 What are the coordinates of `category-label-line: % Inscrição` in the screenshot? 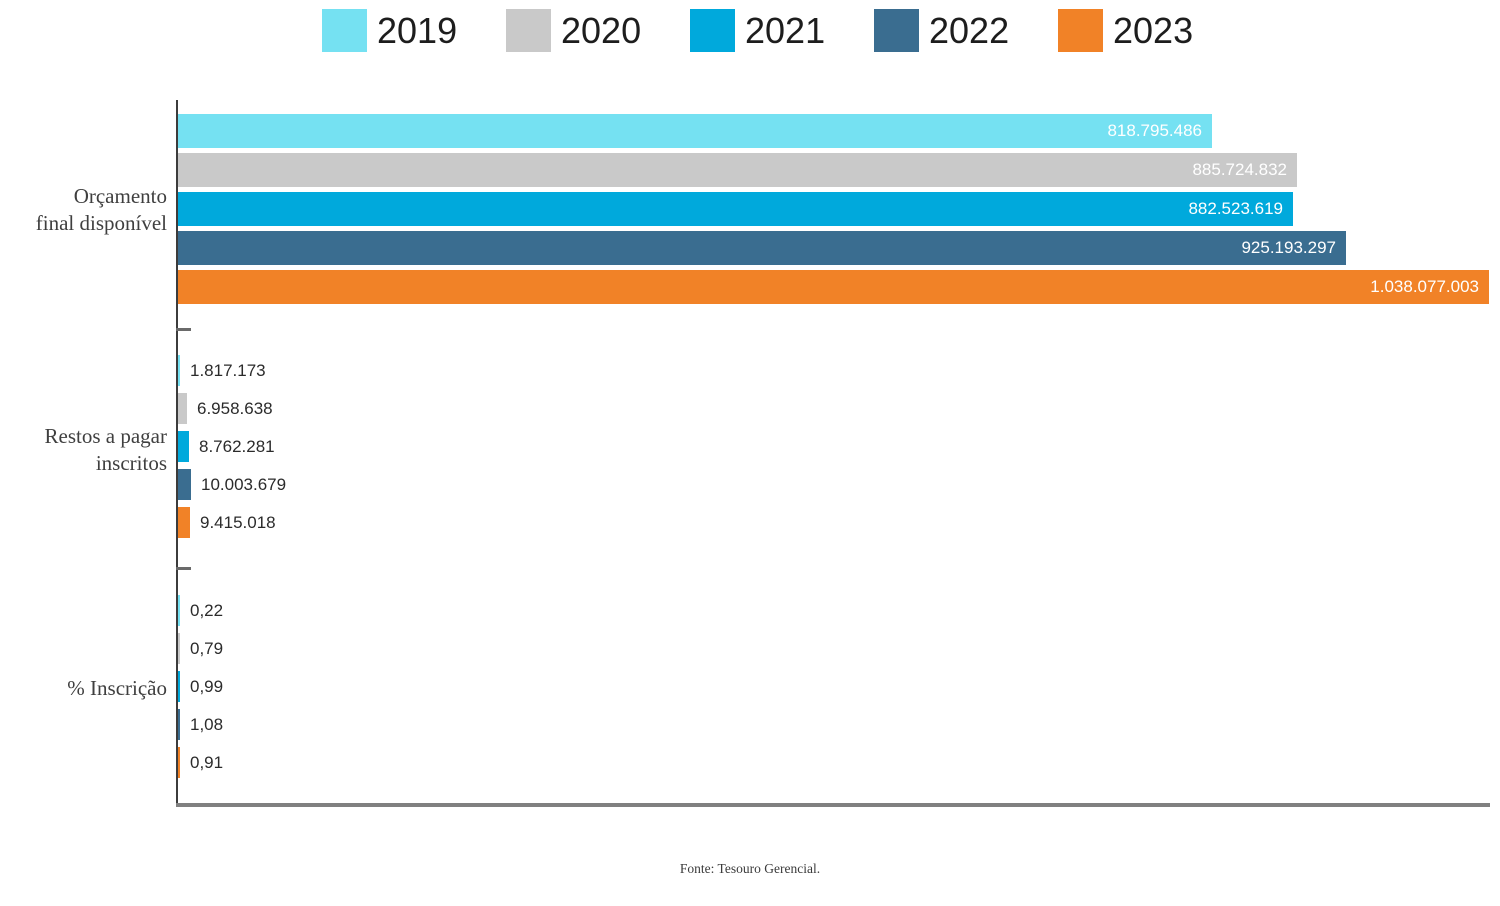 It's located at (117, 688).